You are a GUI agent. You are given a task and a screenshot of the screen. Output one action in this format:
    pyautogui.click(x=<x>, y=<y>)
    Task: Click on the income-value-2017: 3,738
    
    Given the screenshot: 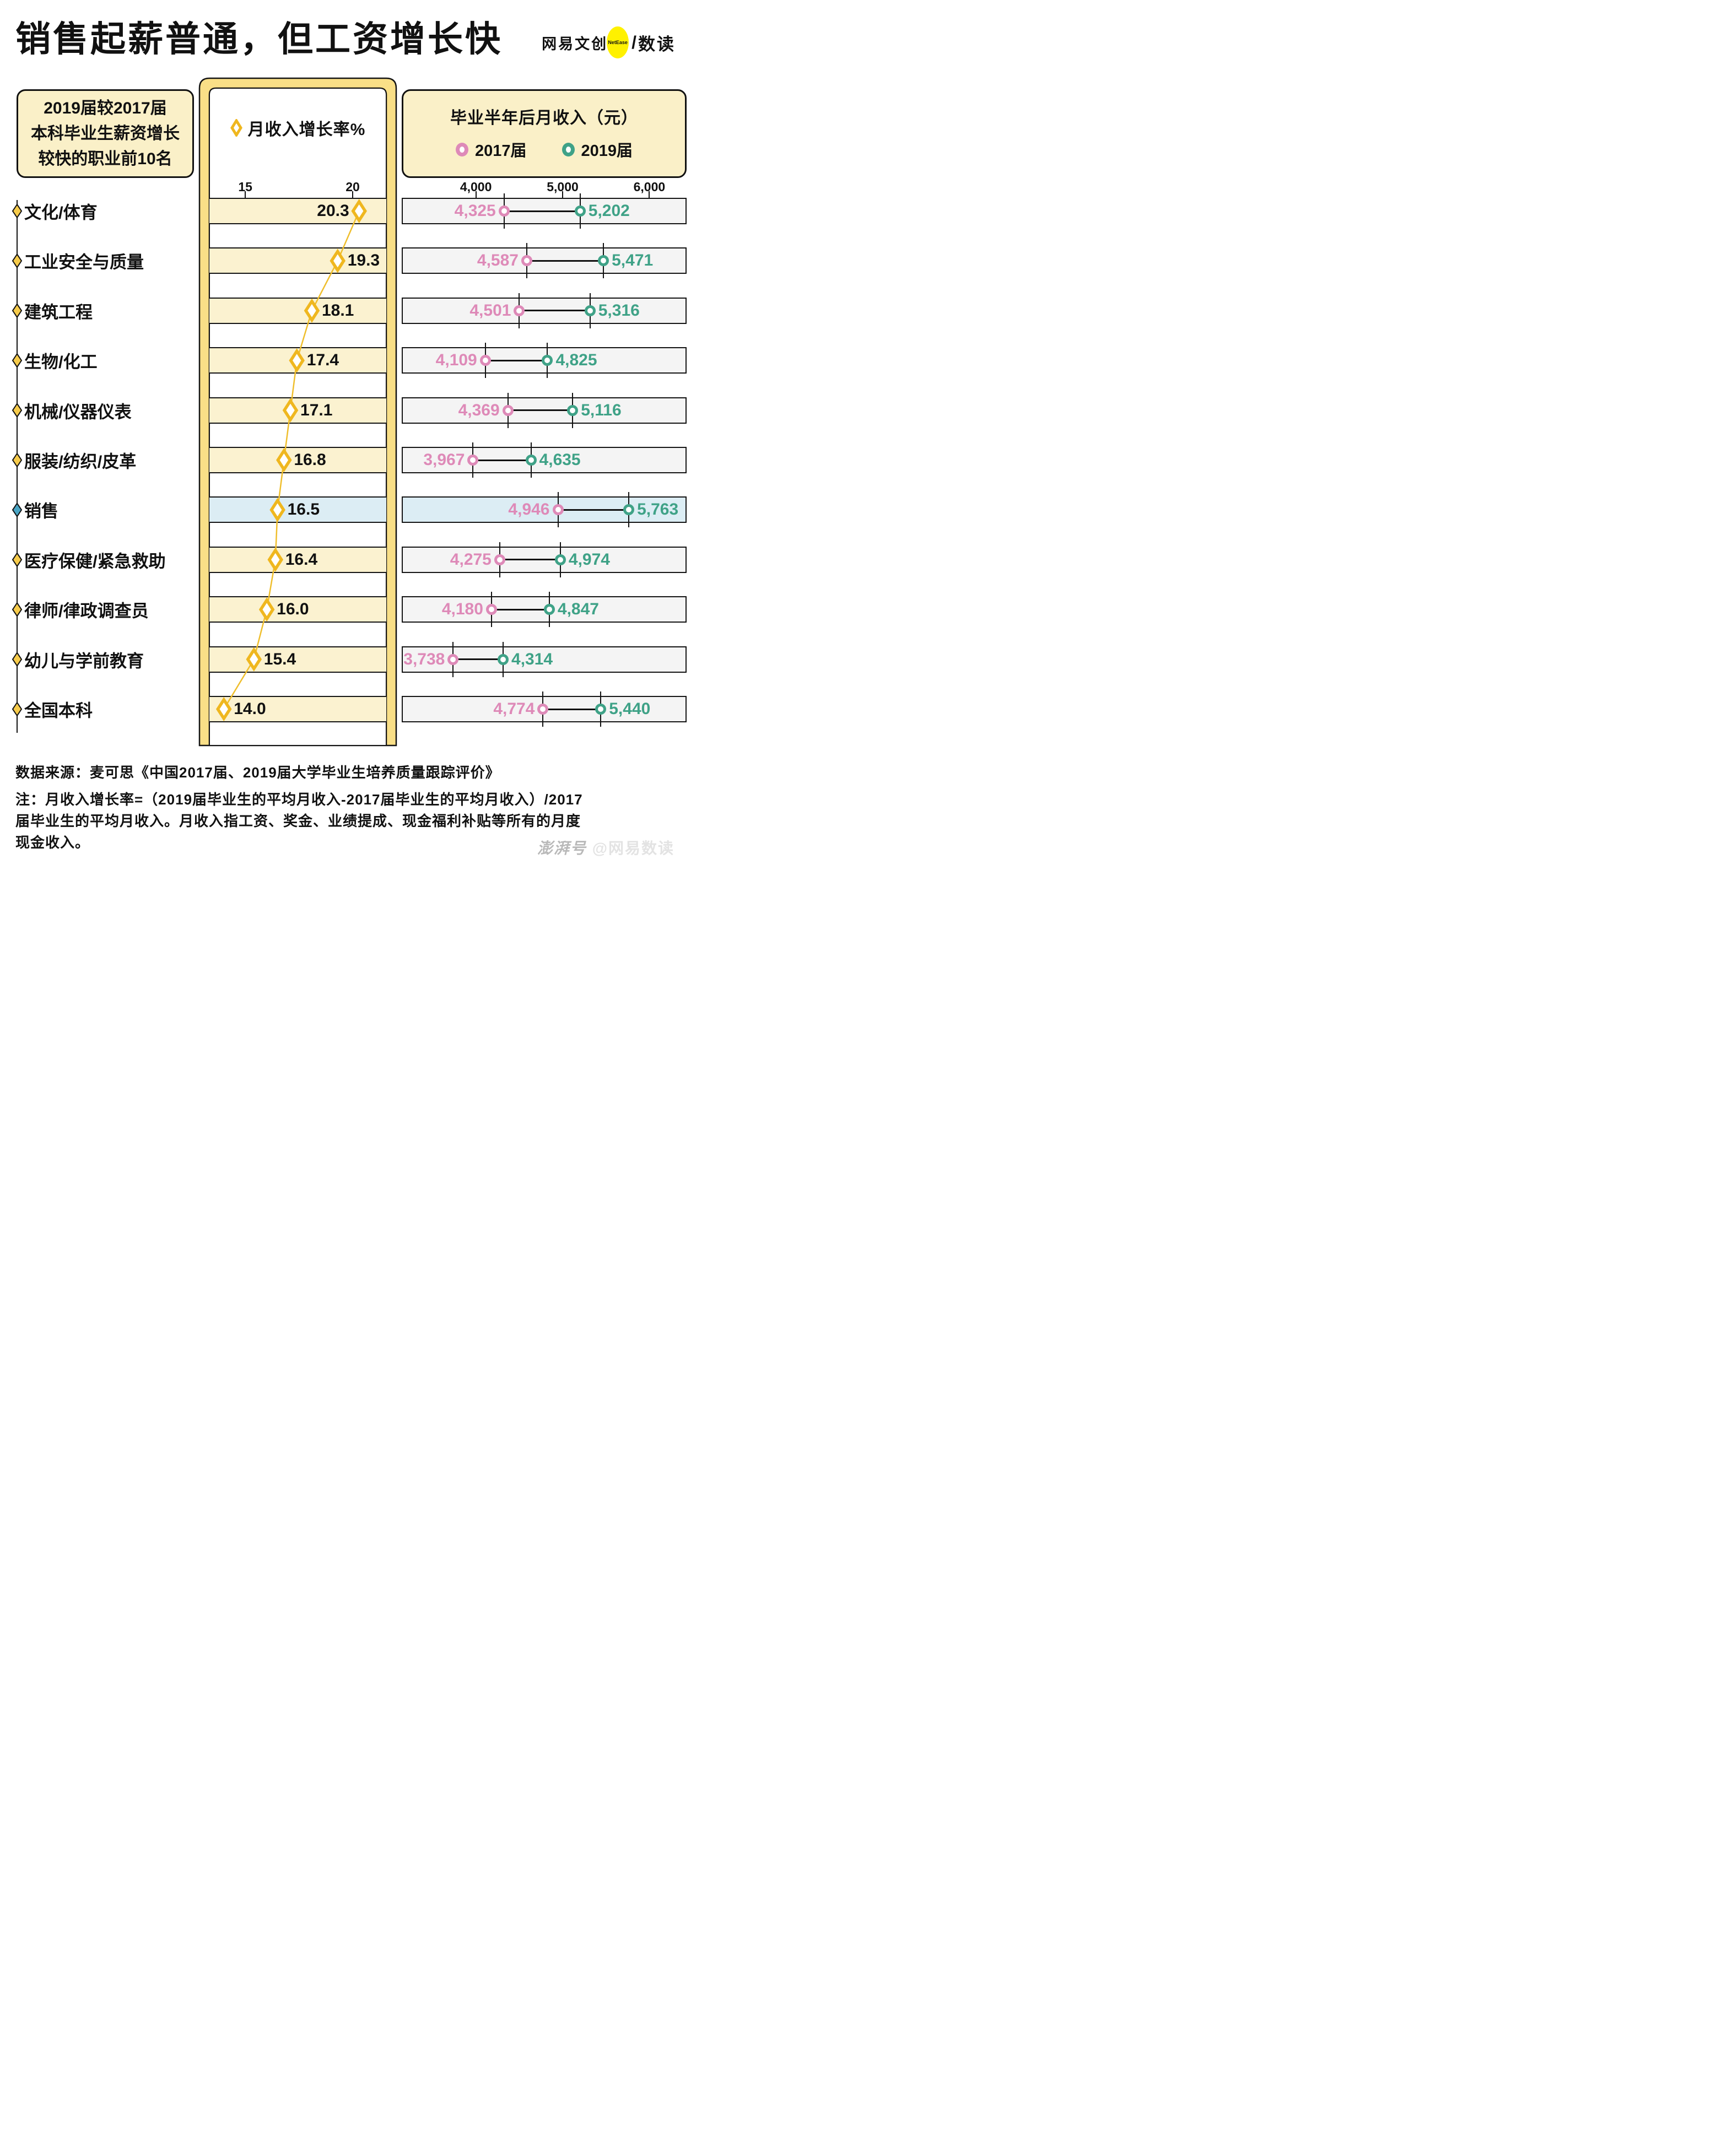 What is the action you would take?
    pyautogui.click(x=424, y=659)
    